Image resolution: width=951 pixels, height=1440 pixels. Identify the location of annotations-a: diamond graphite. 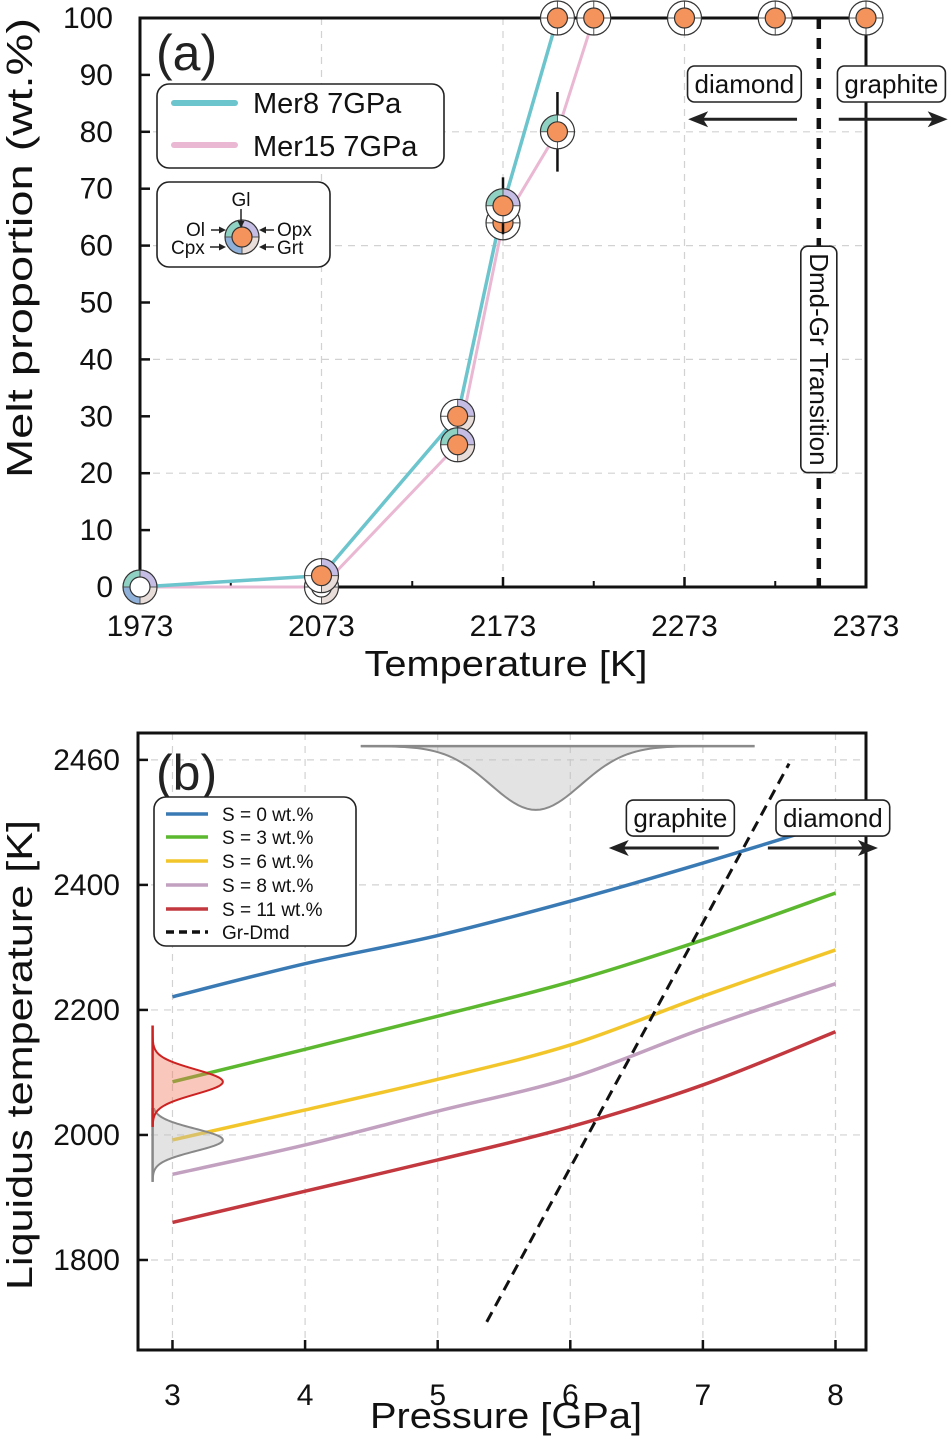
(817, 96).